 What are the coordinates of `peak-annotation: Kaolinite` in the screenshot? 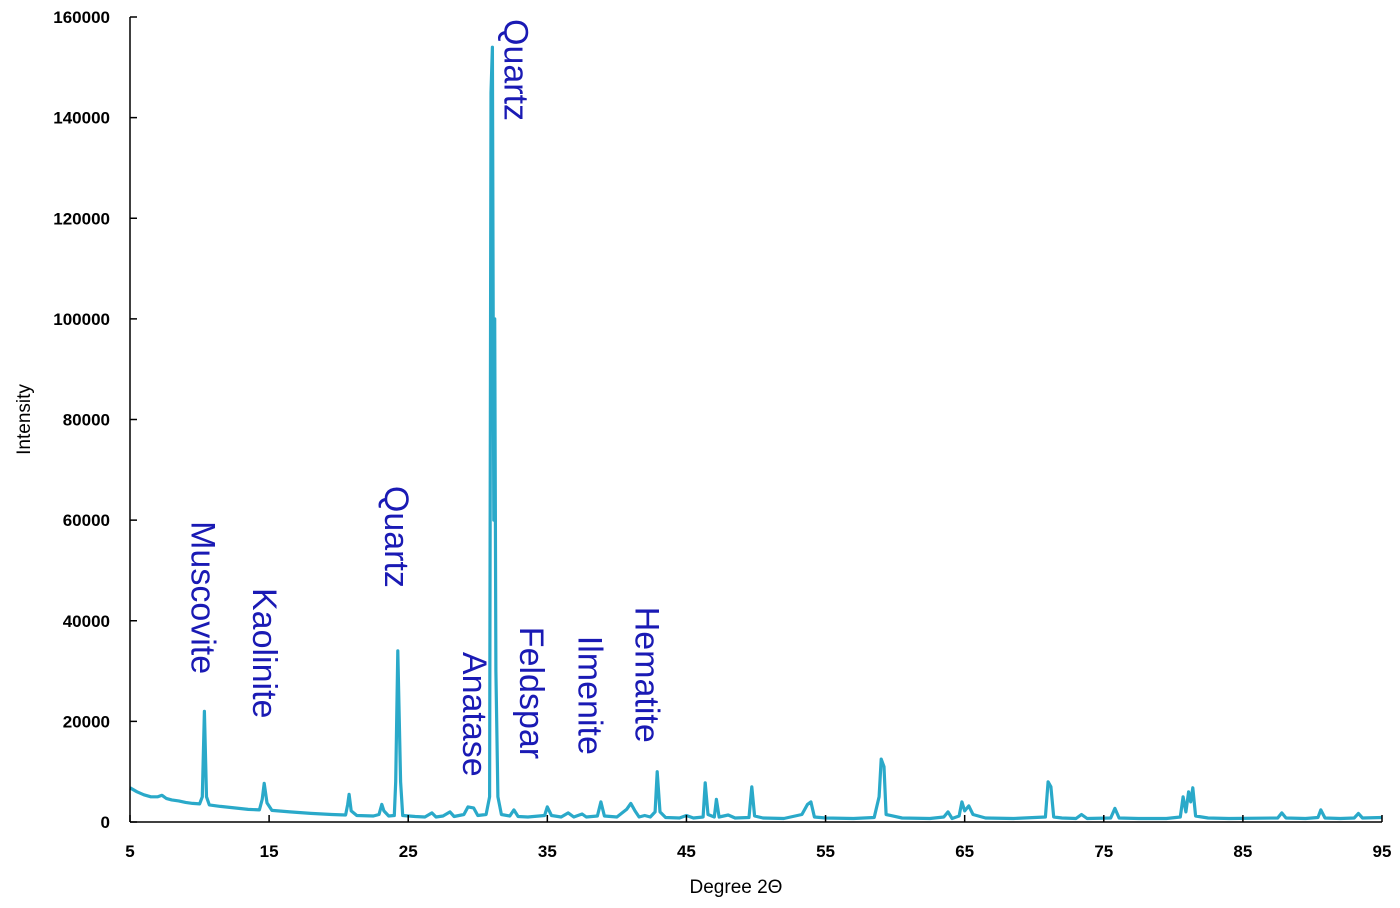 It's located at (264, 653).